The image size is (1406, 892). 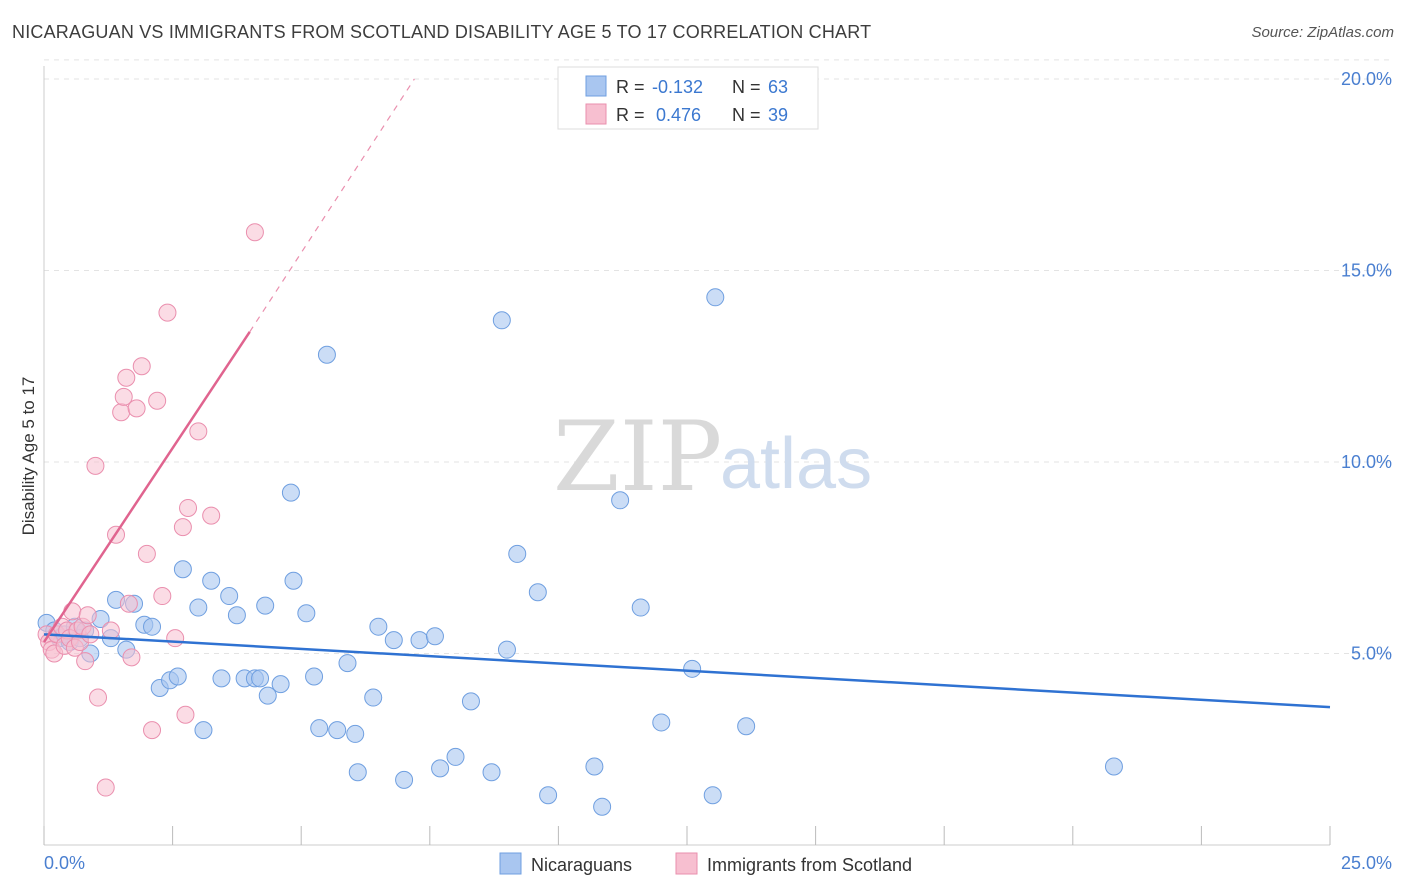 What do you see at coordinates (796, 464) in the screenshot?
I see `watermark-atlas: atlas` at bounding box center [796, 464].